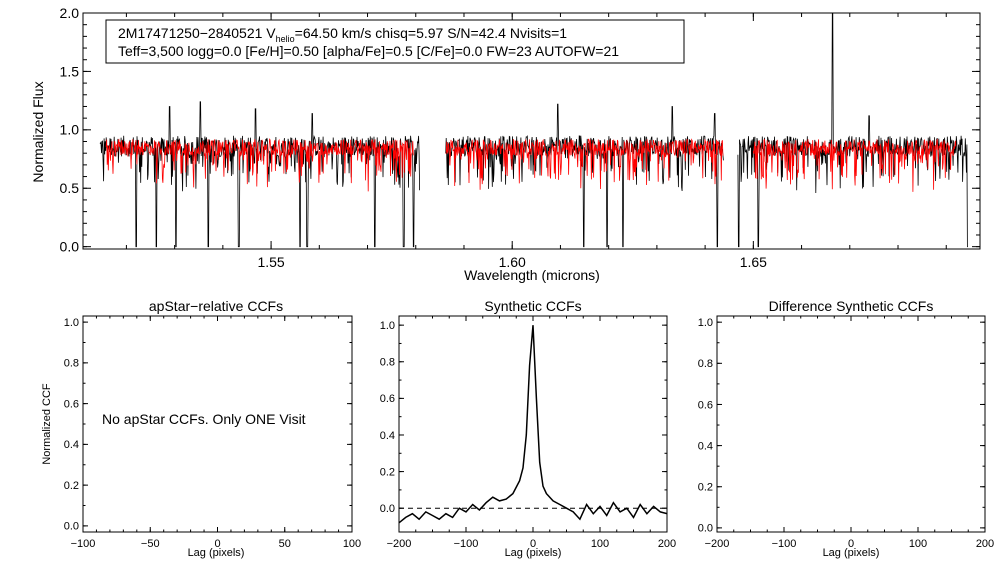 This screenshot has width=1008, height=576. What do you see at coordinates (70, 188) in the screenshot?
I see `spectrum-y-tick-label: 0.5` at bounding box center [70, 188].